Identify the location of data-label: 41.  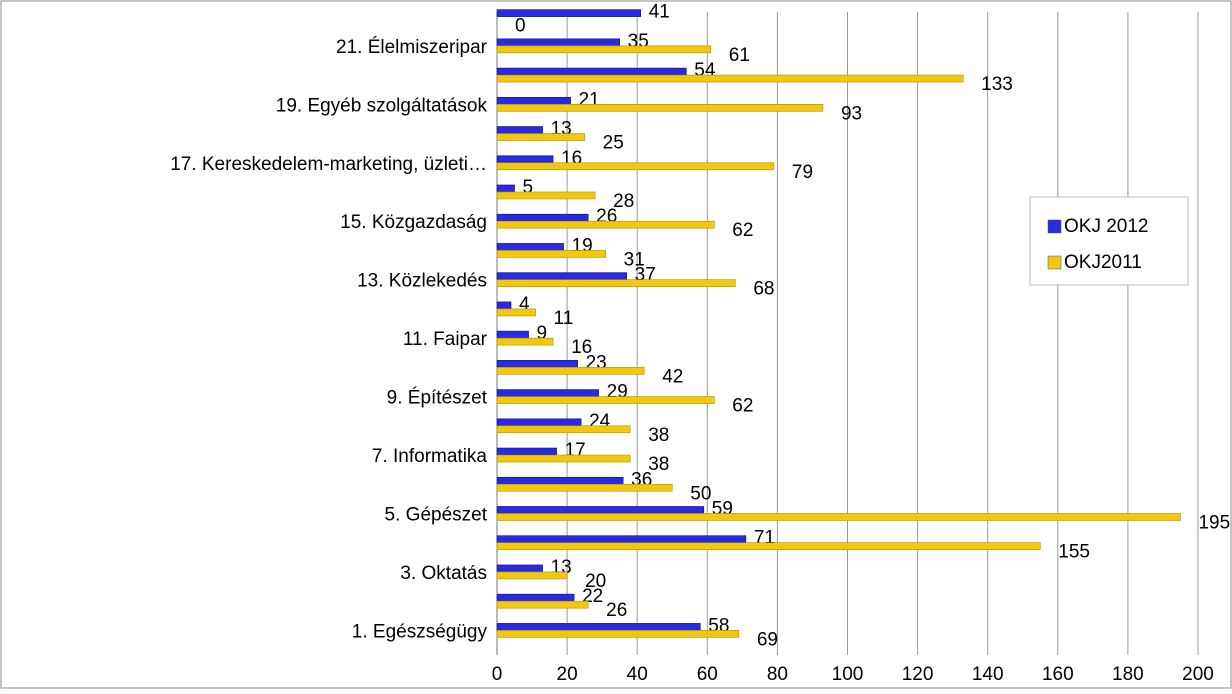
(659, 12).